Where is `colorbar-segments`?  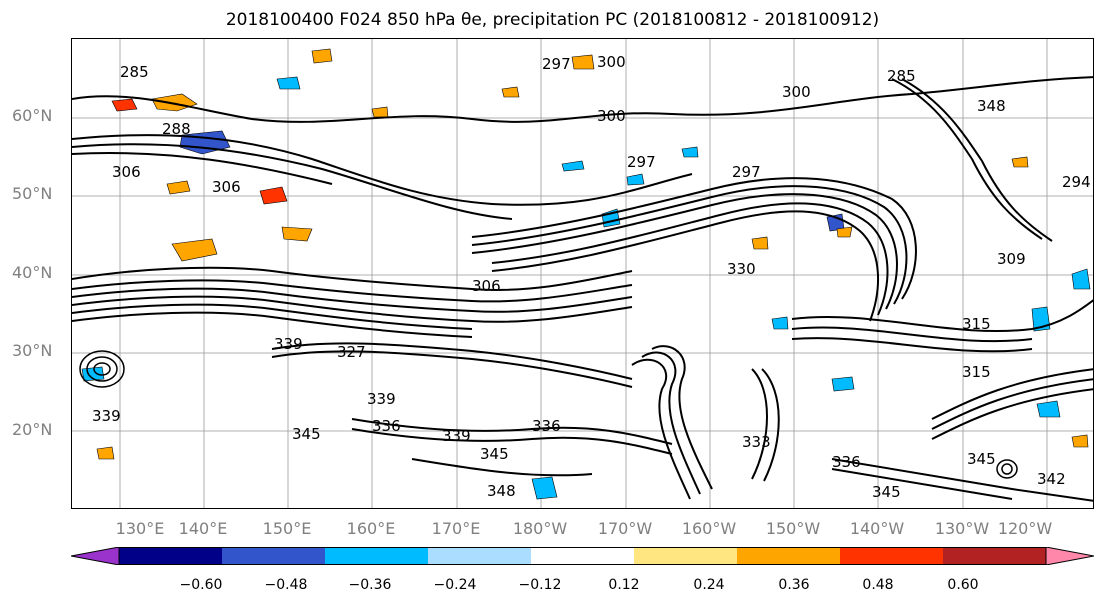 colorbar-segments is located at coordinates (582, 556).